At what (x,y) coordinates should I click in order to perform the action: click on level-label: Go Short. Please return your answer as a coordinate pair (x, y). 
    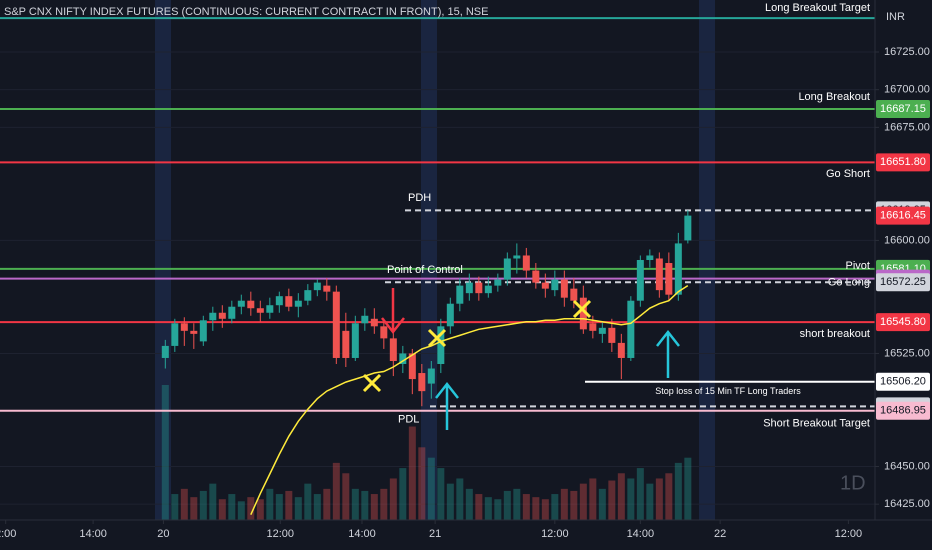
    Looking at the image, I should click on (848, 174).